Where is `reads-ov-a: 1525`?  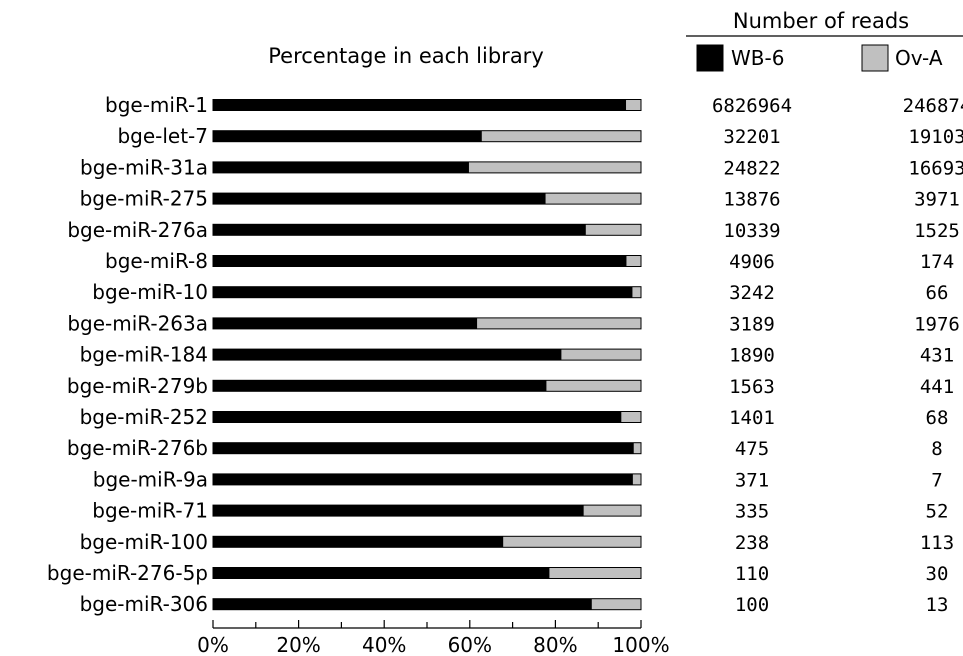
reads-ov-a: 1525 is located at coordinates (937, 231).